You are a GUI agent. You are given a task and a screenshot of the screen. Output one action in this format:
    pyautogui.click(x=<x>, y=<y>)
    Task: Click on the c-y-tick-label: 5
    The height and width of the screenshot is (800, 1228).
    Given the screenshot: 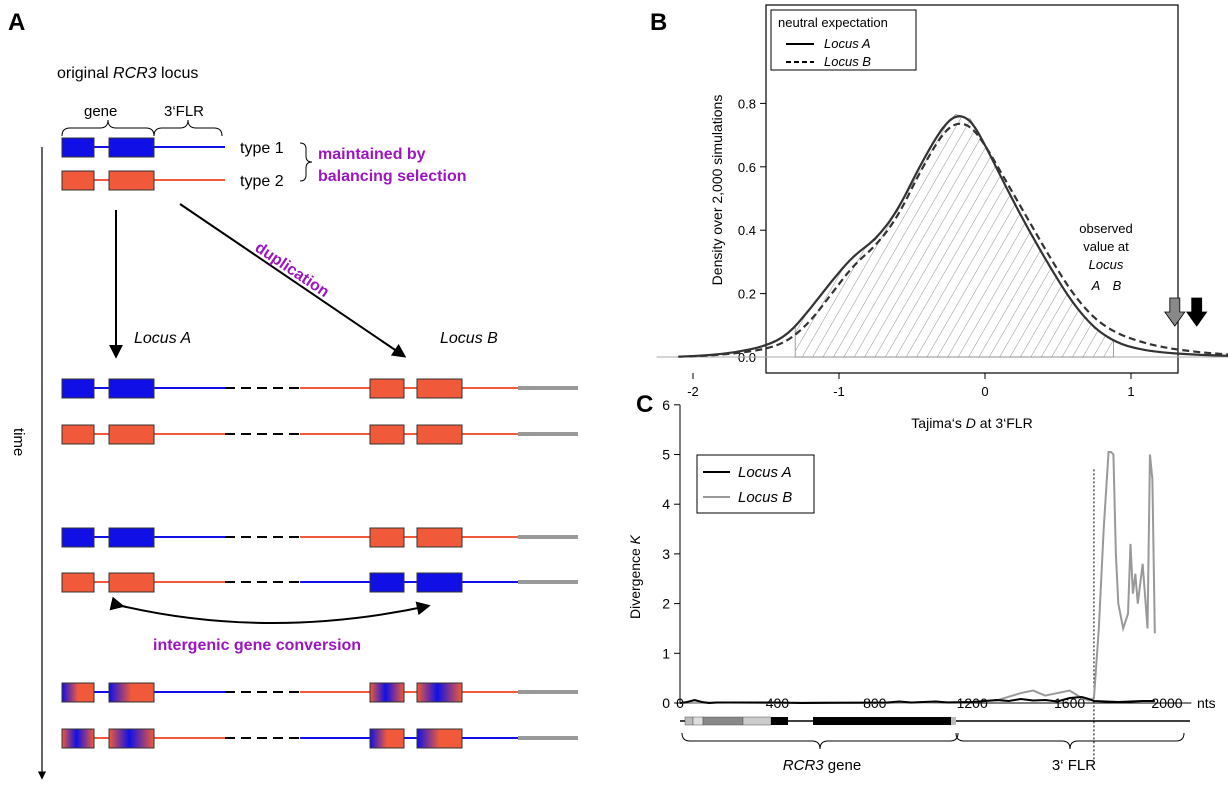 What is the action you would take?
    pyautogui.click(x=666, y=455)
    